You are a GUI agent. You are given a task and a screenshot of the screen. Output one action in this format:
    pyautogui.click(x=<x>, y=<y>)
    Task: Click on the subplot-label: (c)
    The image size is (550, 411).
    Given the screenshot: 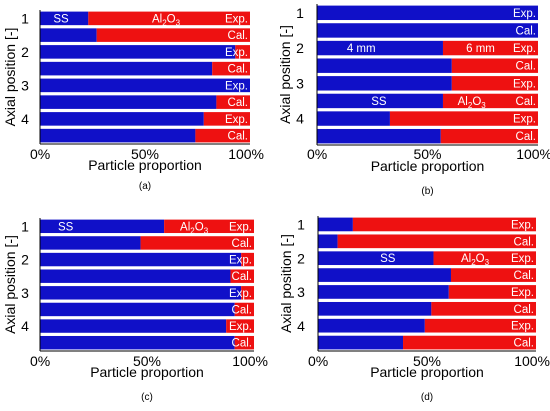 What is the action you would take?
    pyautogui.click(x=147, y=397)
    